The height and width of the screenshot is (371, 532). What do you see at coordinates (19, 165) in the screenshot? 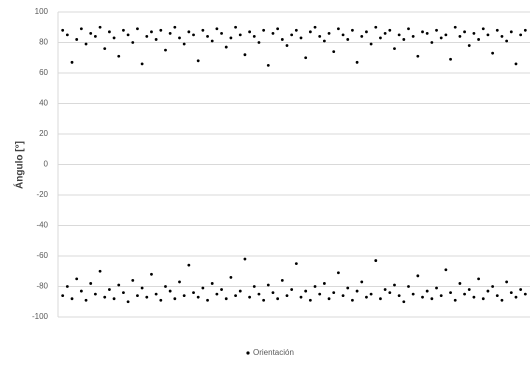
I see `y-axis-label: Ángulo [°]` at bounding box center [19, 165].